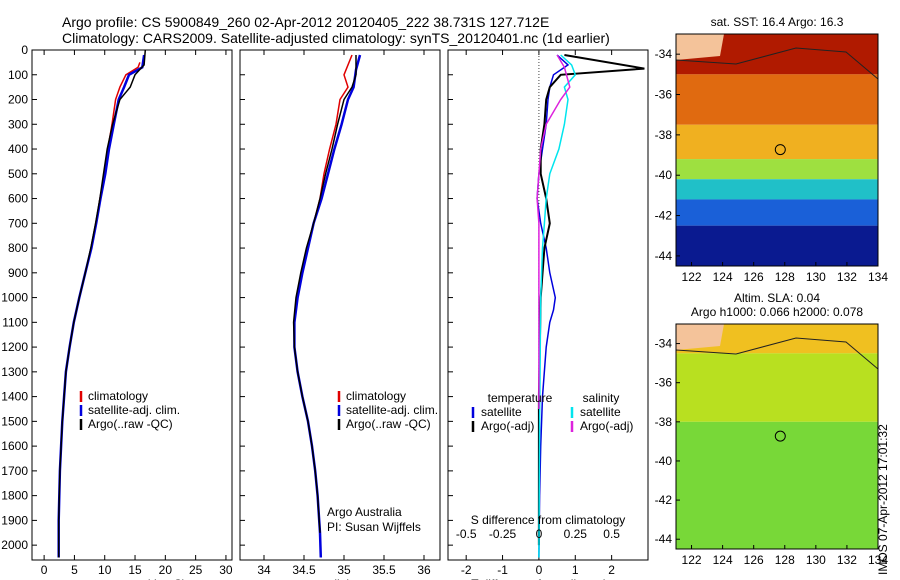 The height and width of the screenshot is (580, 900). I want to click on x-axis-label: temperature (deg C), so click(132, 578).